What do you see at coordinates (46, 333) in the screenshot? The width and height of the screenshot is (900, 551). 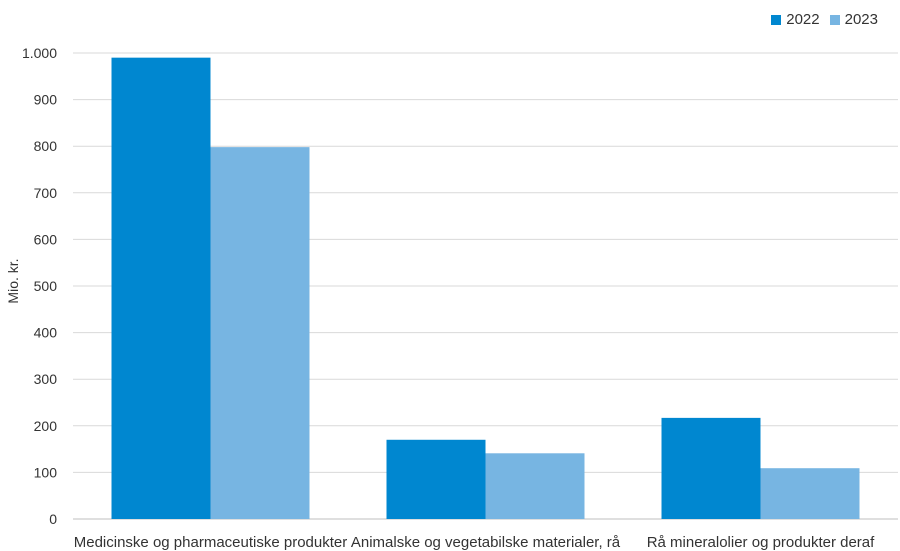 I see `y-tick-label-400: 400` at bounding box center [46, 333].